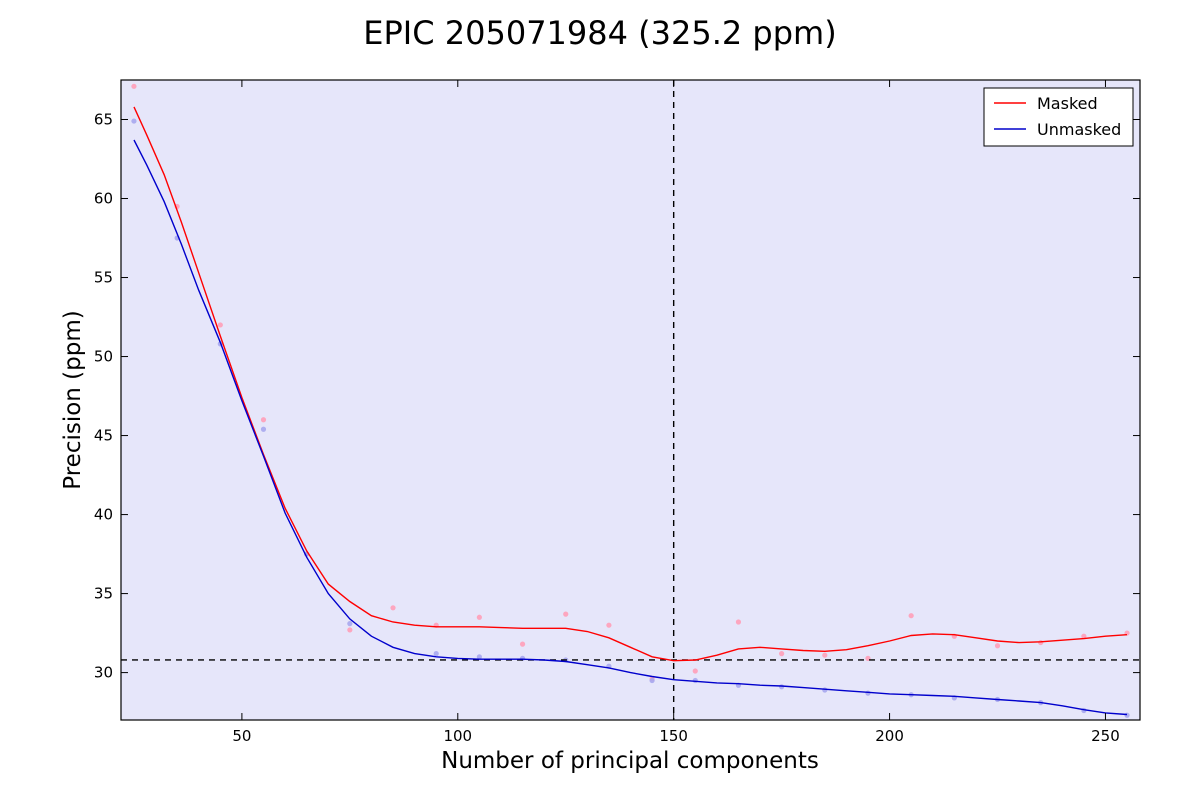 This screenshot has height=800, width=1200. What do you see at coordinates (1067, 103) in the screenshot?
I see `legend-label-masked: Masked` at bounding box center [1067, 103].